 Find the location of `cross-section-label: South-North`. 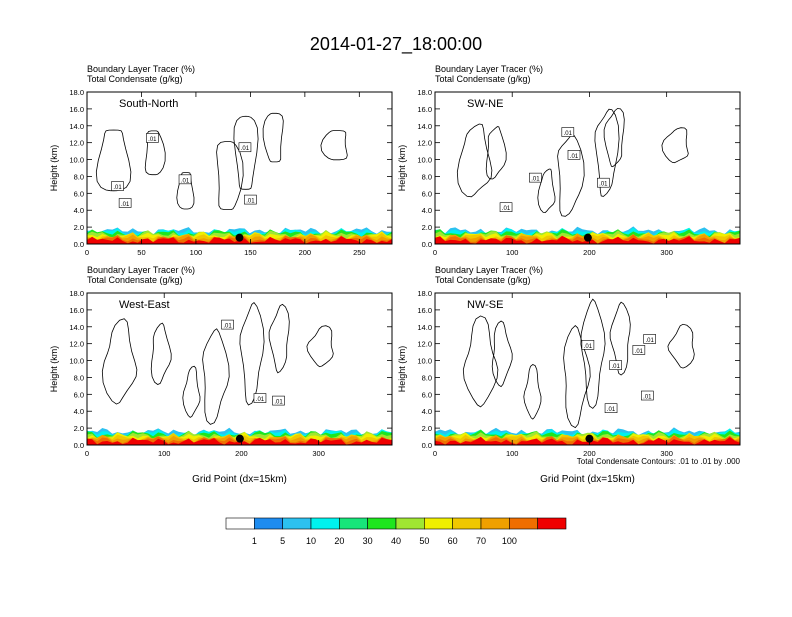

cross-section-label: South-North is located at coordinates (148, 104).